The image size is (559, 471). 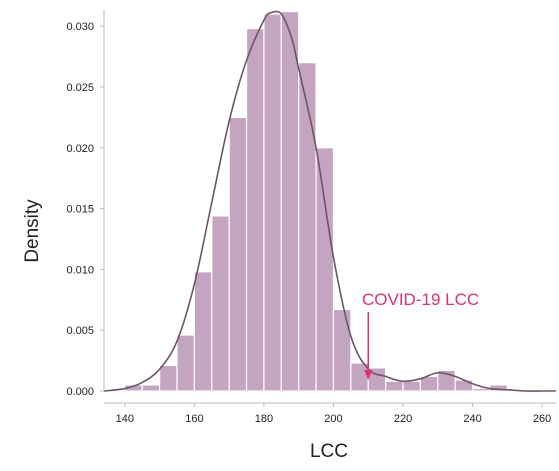 What do you see at coordinates (80, 88) in the screenshot?
I see `y-tick-label: 0.025` at bounding box center [80, 88].